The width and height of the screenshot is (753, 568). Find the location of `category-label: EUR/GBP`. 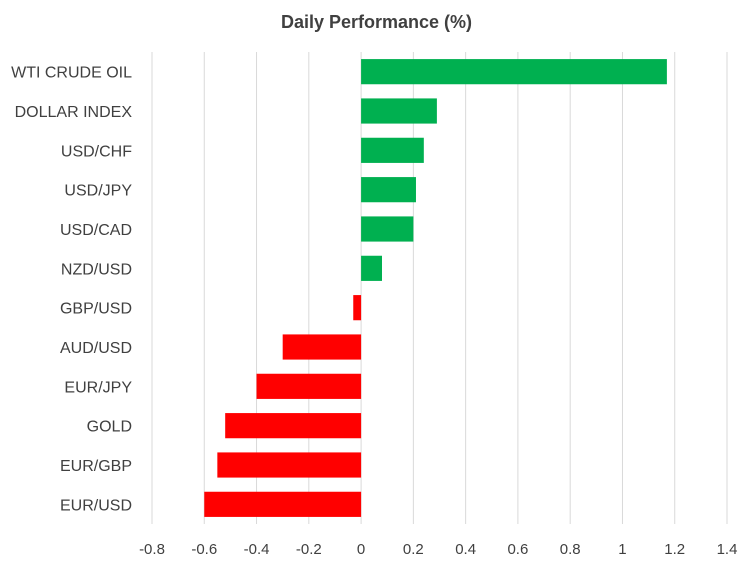

category-label: EUR/GBP is located at coordinates (96, 466).